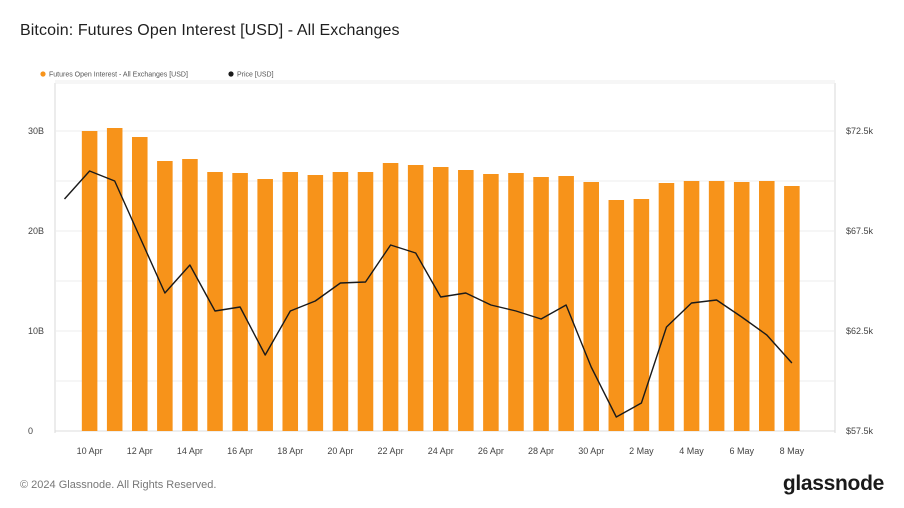  What do you see at coordinates (240, 451) in the screenshot?
I see `x-tick-label: 16 Apr` at bounding box center [240, 451].